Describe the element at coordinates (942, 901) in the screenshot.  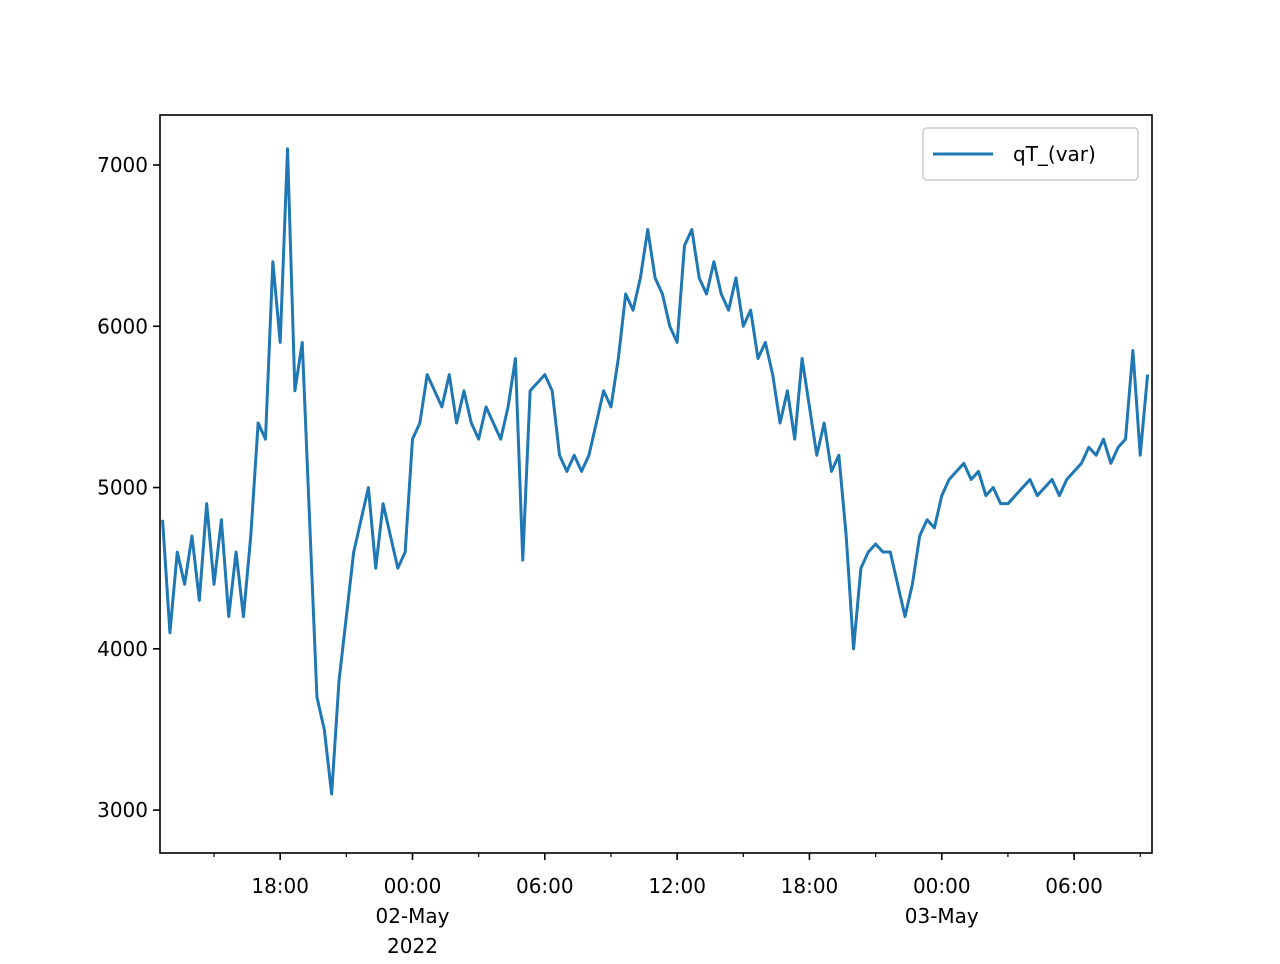
I see `x-tick-label: 00:00 03-May` at that location.